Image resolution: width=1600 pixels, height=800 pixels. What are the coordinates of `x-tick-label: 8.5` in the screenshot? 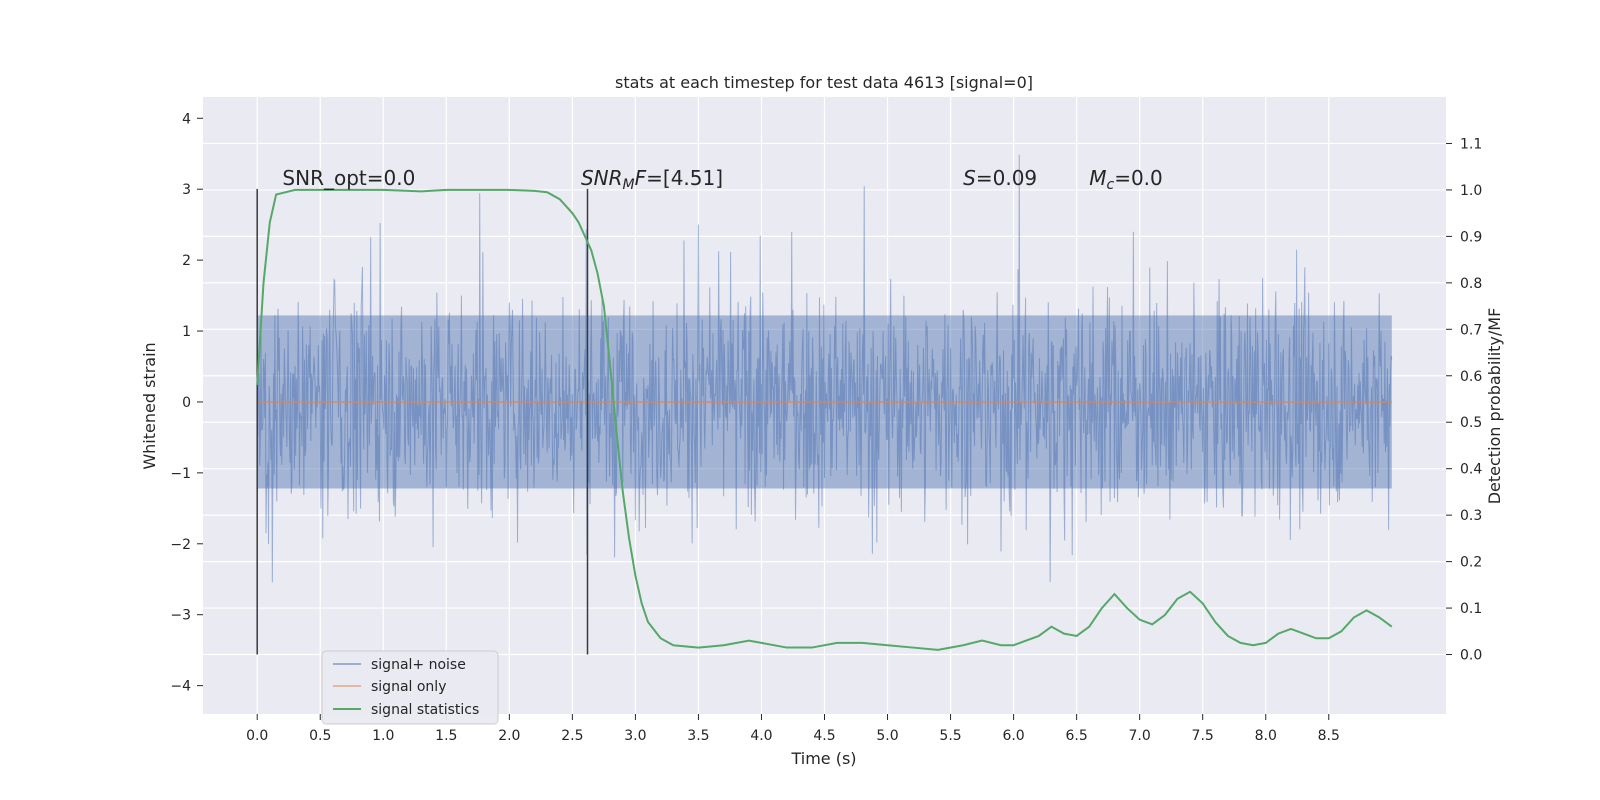 It's located at (1329, 736).